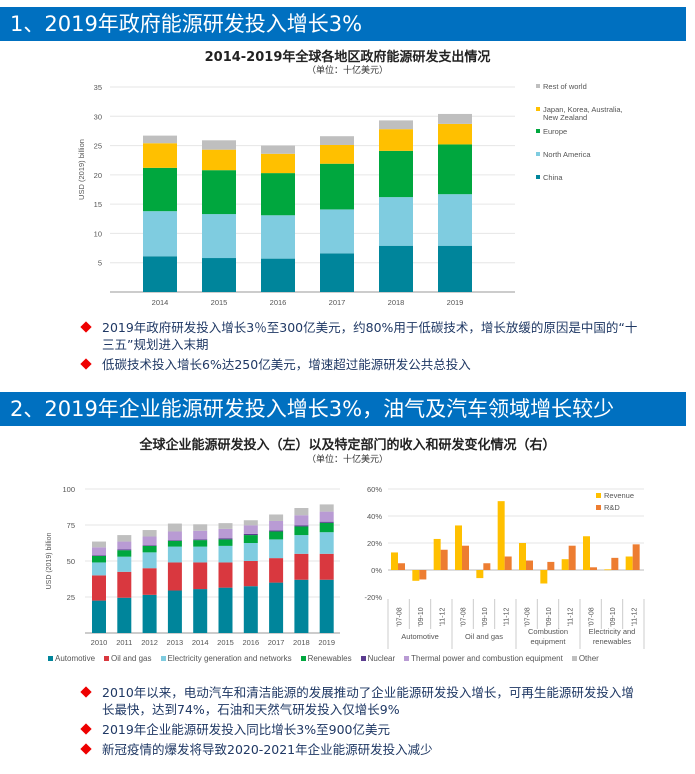  Describe the element at coordinates (588, 658) in the screenshot. I see `legend-label: Other` at that location.